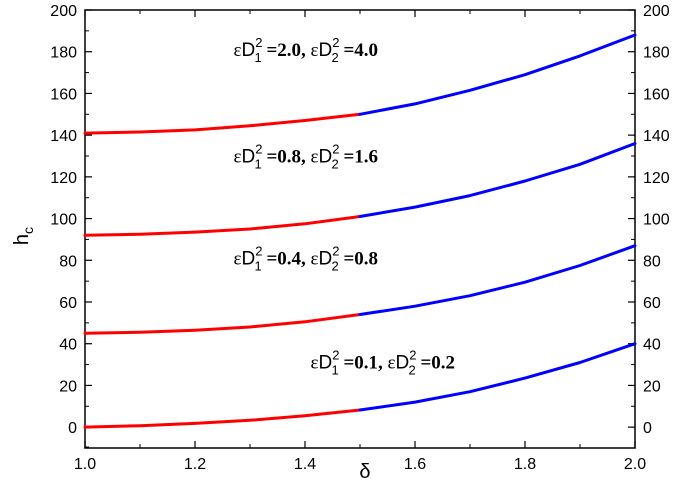 The height and width of the screenshot is (485, 675). Describe the element at coordinates (85, 464) in the screenshot. I see `x-tick-label: 1.0` at that location.